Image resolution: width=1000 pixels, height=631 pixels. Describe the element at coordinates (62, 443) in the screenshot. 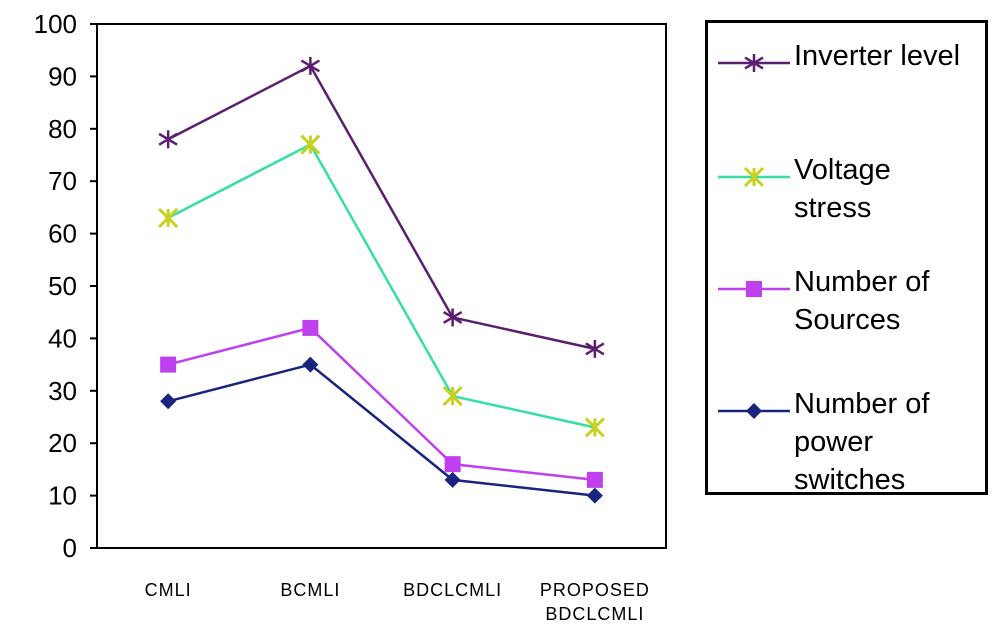

I see `y-tick-label: 20` at that location.